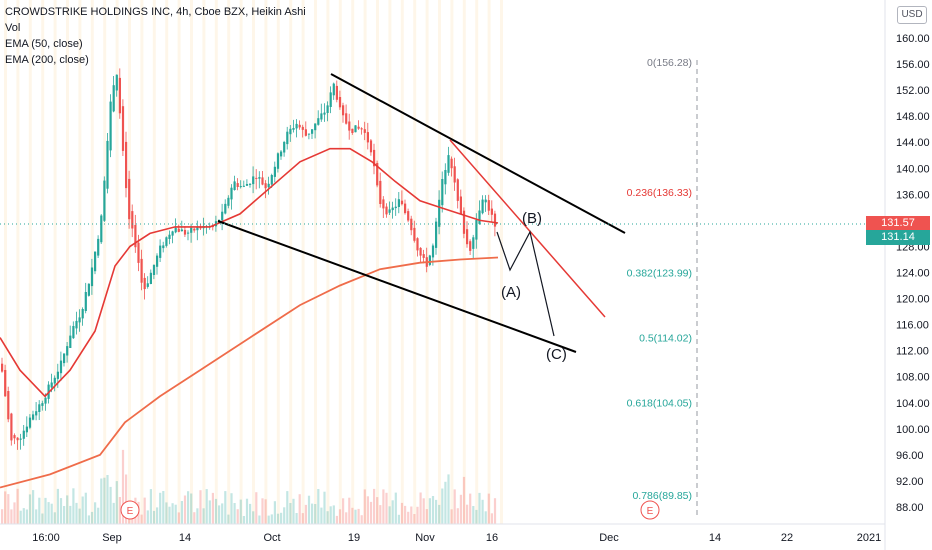 The width and height of the screenshot is (932, 550). Describe the element at coordinates (44, 44) in the screenshot. I see `legend-ema50: EMA (50, close)` at that location.